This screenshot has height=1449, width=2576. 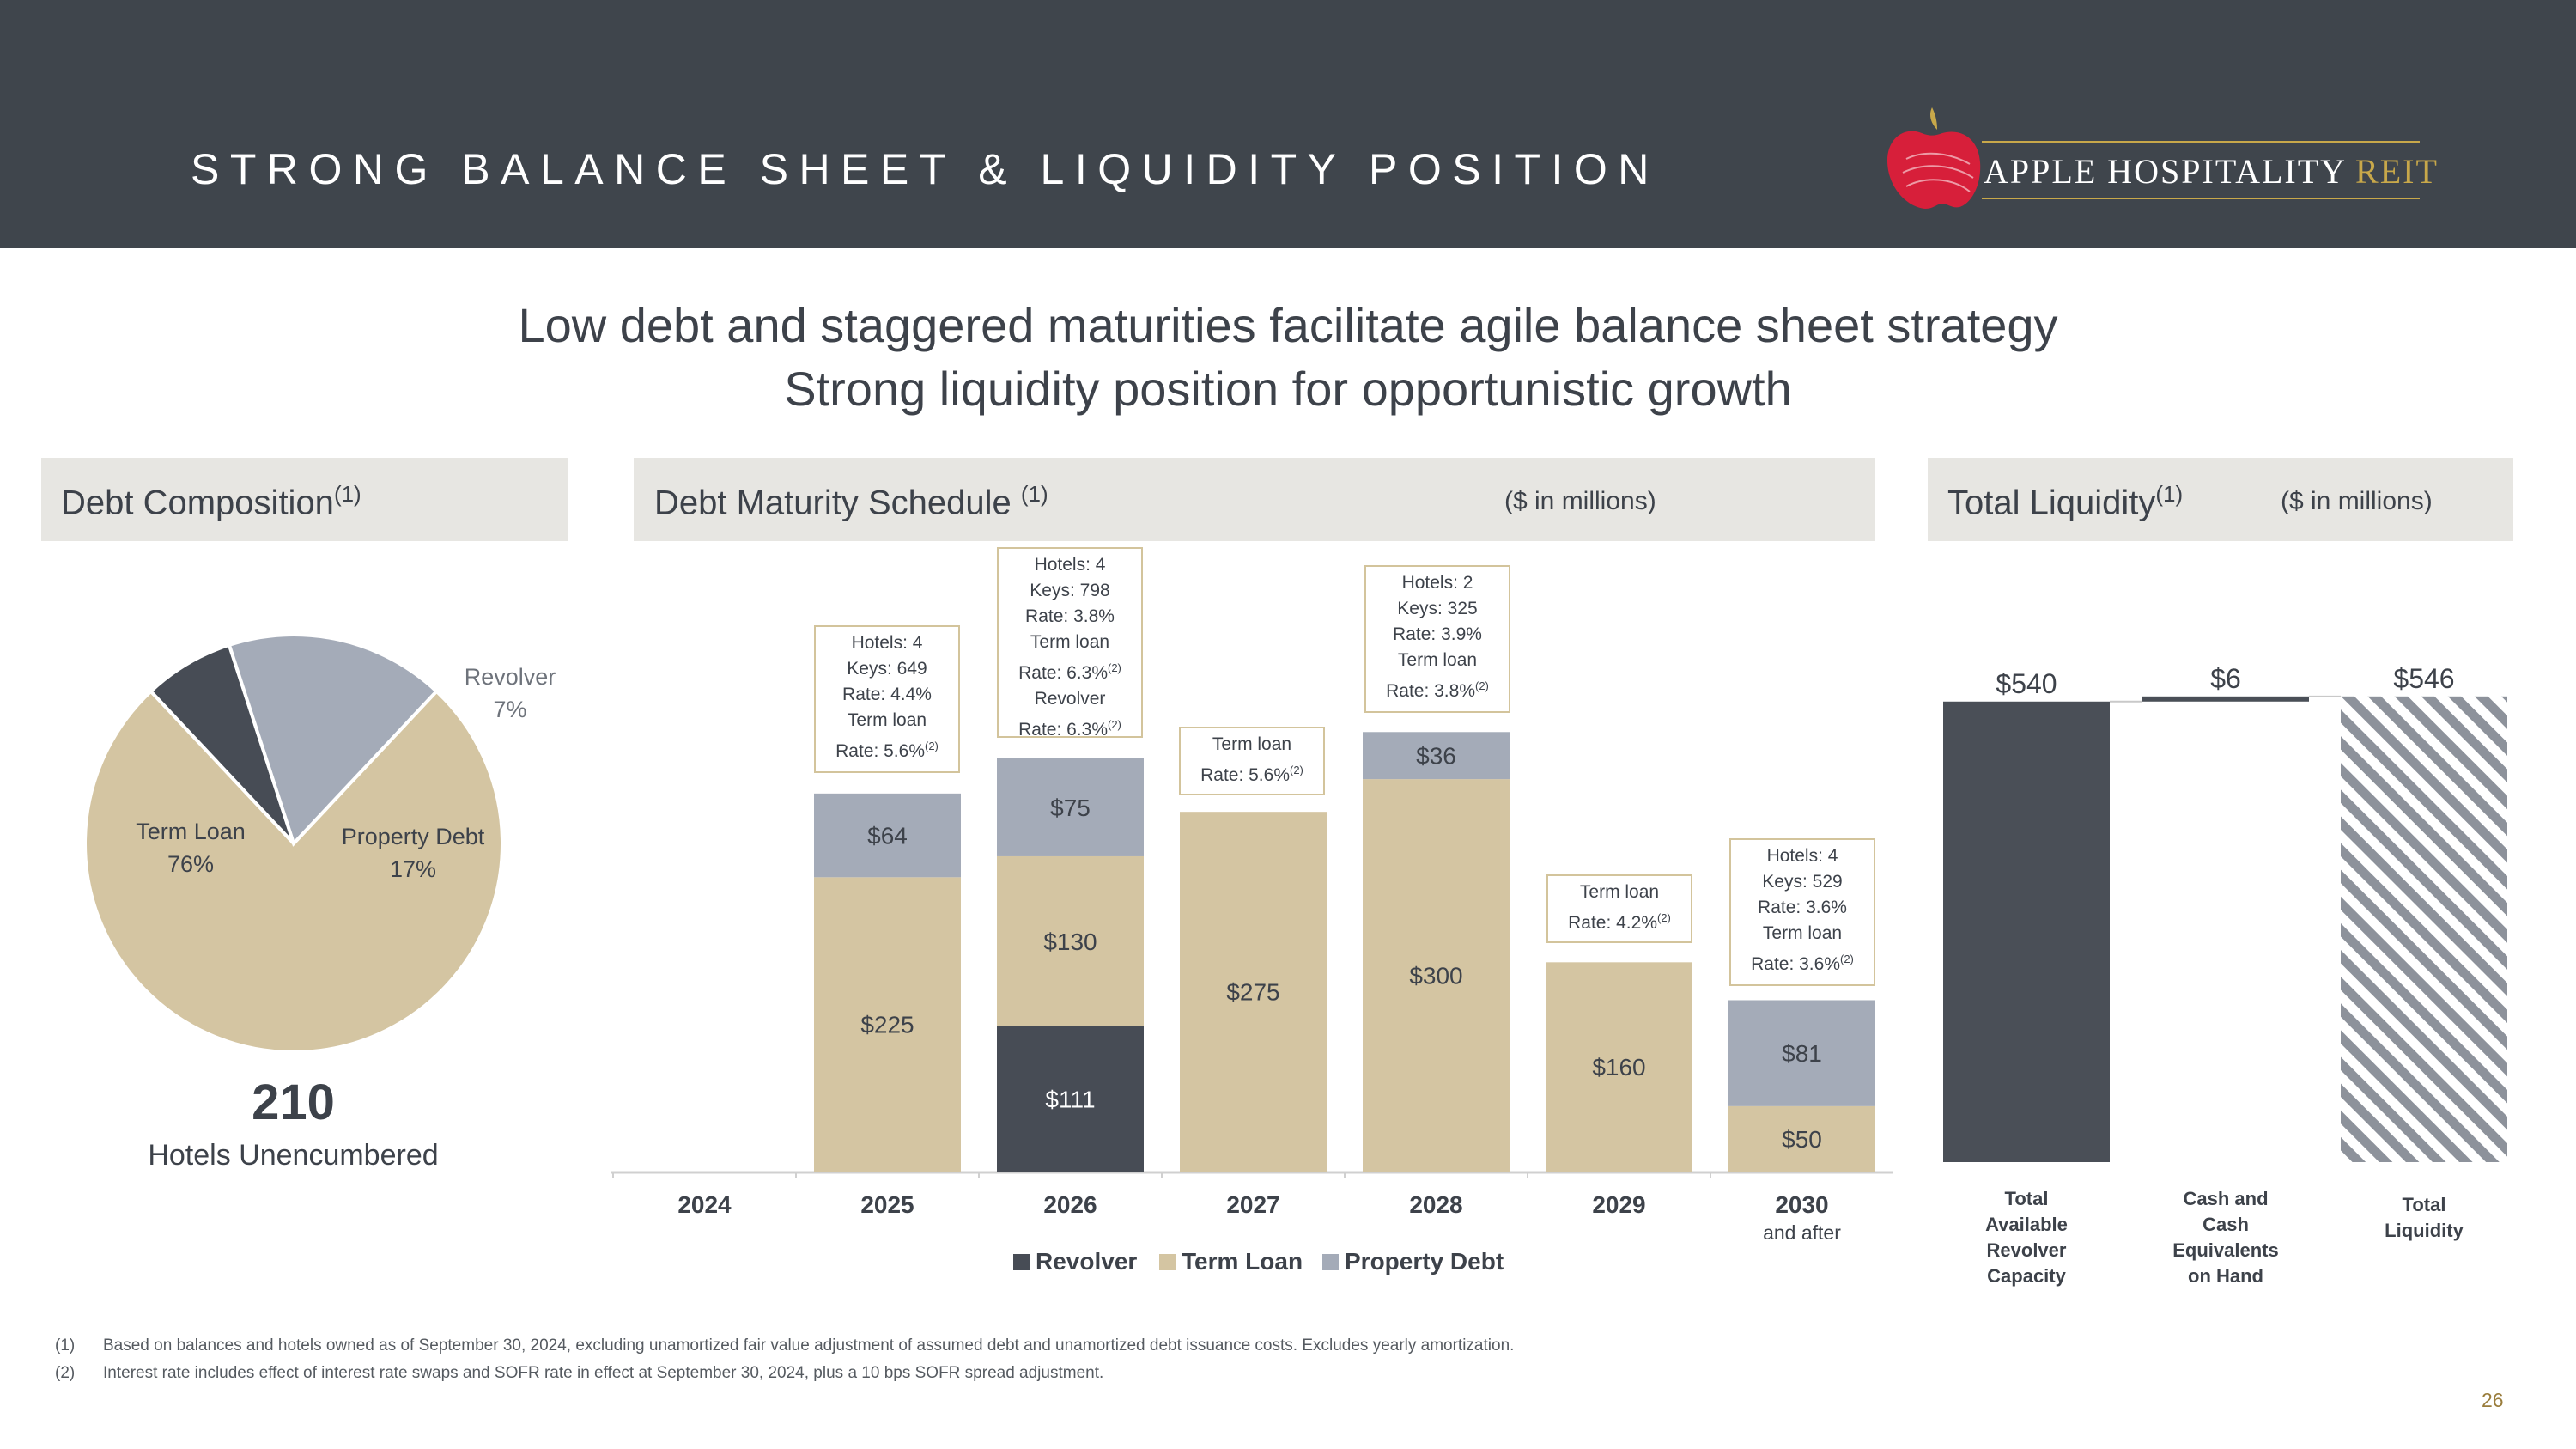 I want to click on bar-value-label: $160, so click(x=1619, y=1067).